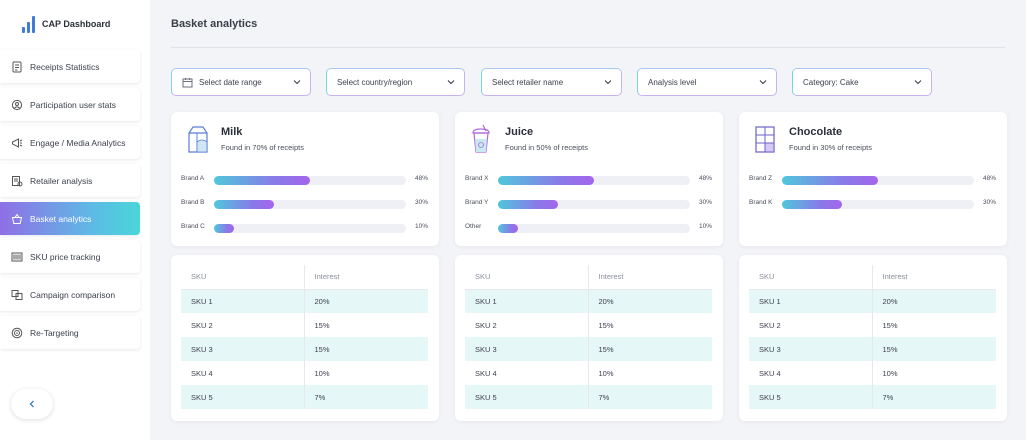 The height and width of the screenshot is (440, 1026). What do you see at coordinates (70, 332) in the screenshot?
I see `sidebar-item-re-targeting: Re-Targeting` at bounding box center [70, 332].